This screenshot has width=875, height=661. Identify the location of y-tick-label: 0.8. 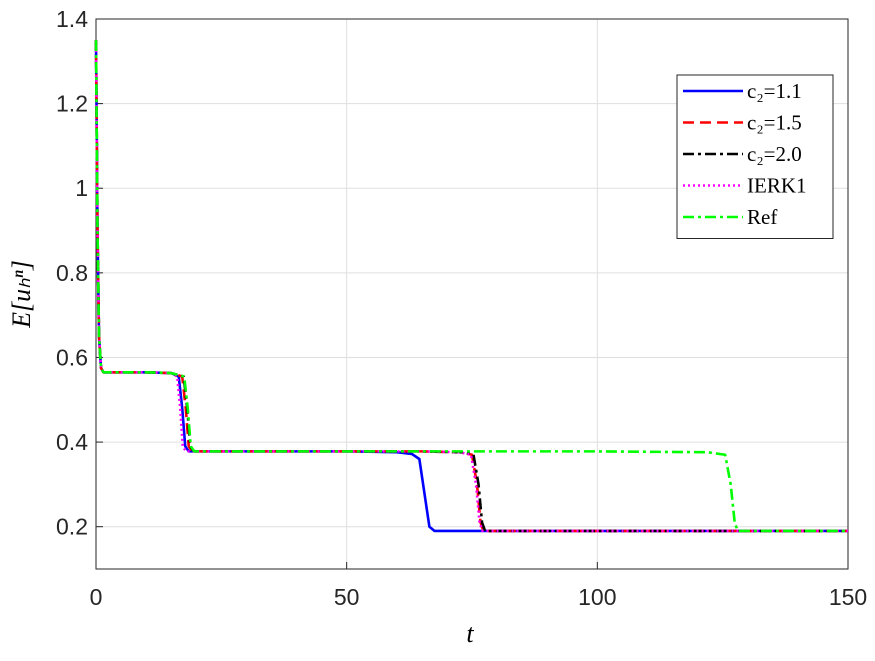
(72, 273).